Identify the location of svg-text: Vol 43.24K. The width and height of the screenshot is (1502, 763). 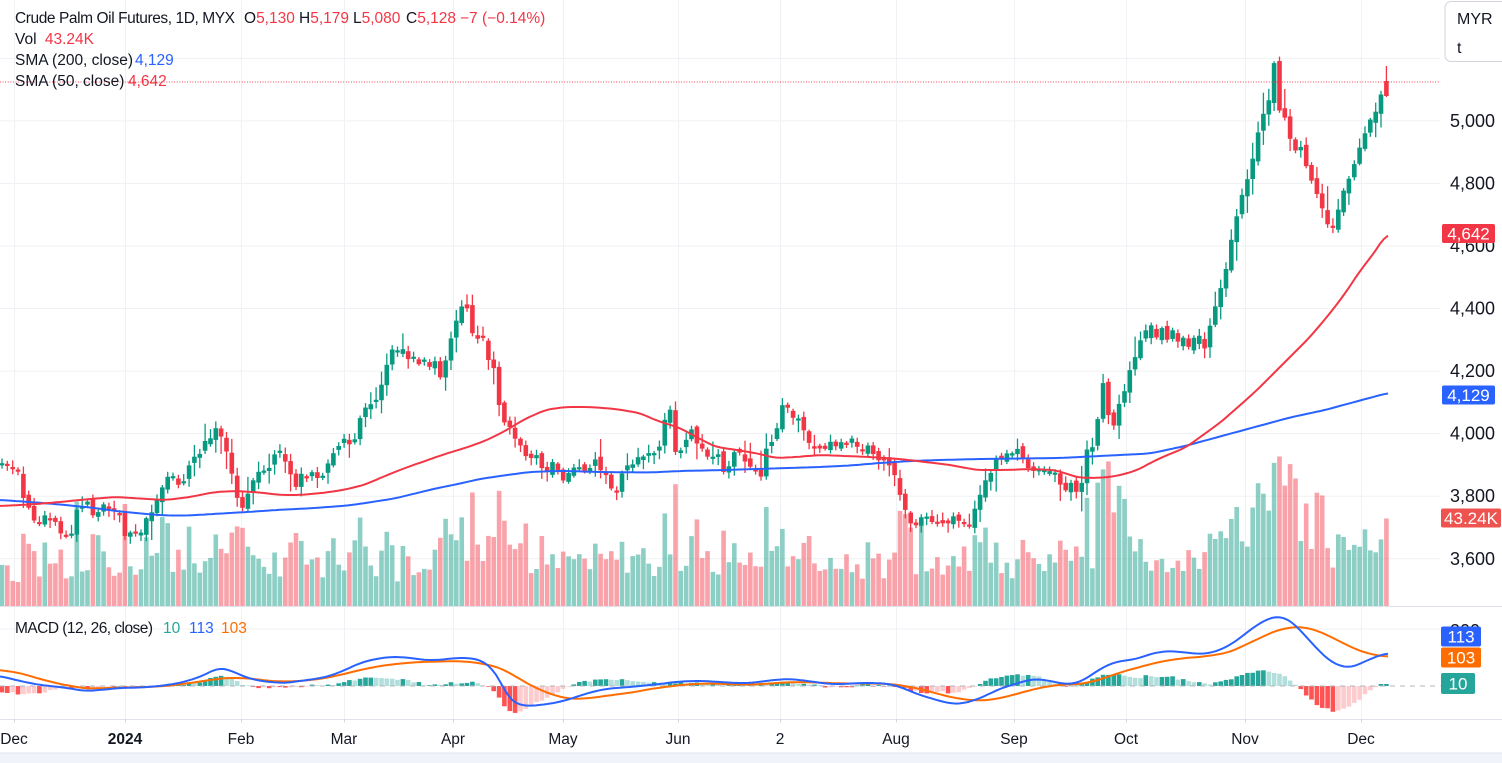
(55, 39).